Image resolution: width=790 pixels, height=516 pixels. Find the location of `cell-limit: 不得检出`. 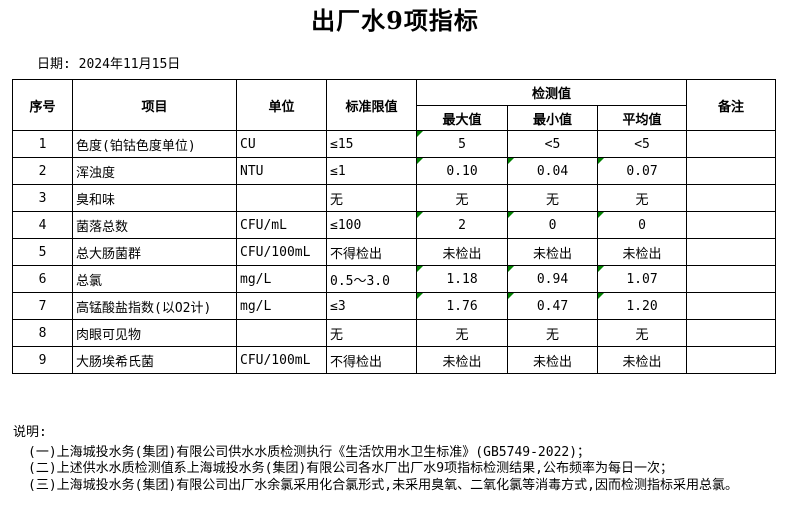

cell-limit: 不得检出 is located at coordinates (371, 360).